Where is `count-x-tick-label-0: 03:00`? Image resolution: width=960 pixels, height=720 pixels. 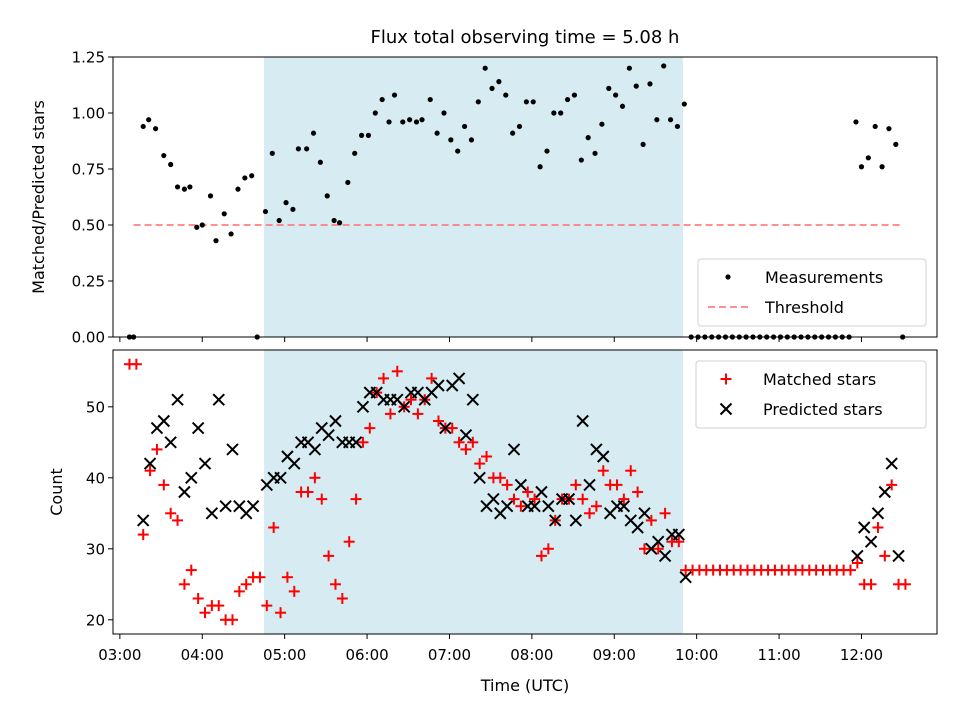 count-x-tick-label-0: 03:00 is located at coordinates (119, 655).